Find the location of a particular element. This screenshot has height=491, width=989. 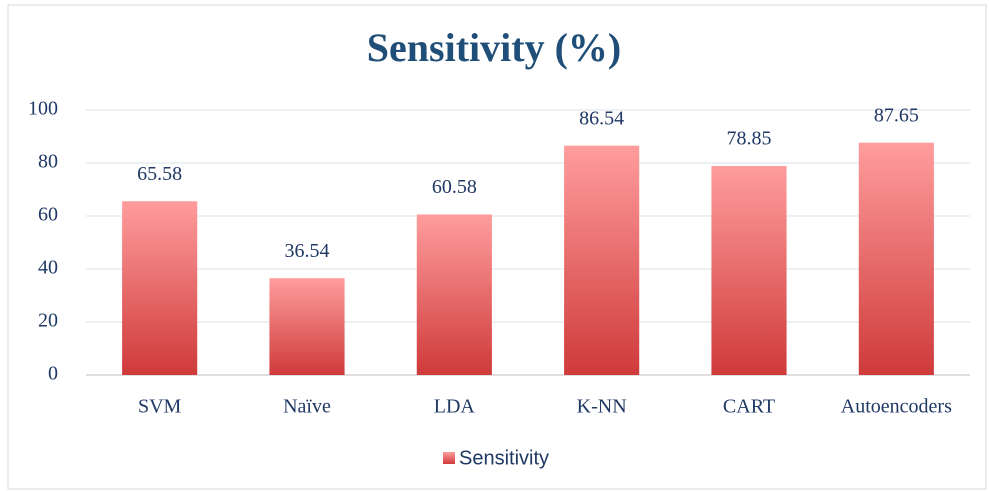

legend-label: Sensitivity is located at coordinates (504, 458).